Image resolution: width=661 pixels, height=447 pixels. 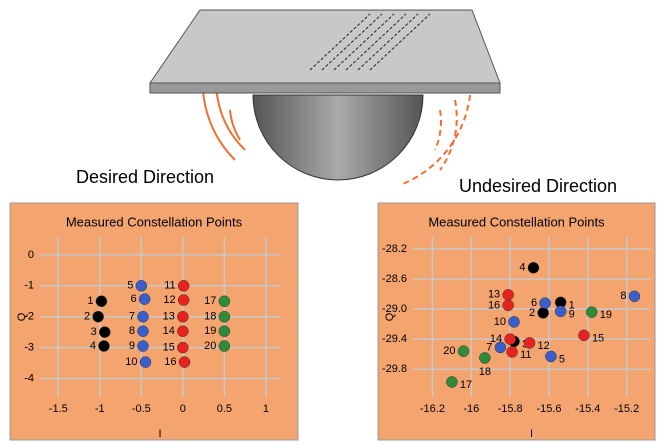 I want to click on y-tick-label: -2, so click(x=29, y=317).